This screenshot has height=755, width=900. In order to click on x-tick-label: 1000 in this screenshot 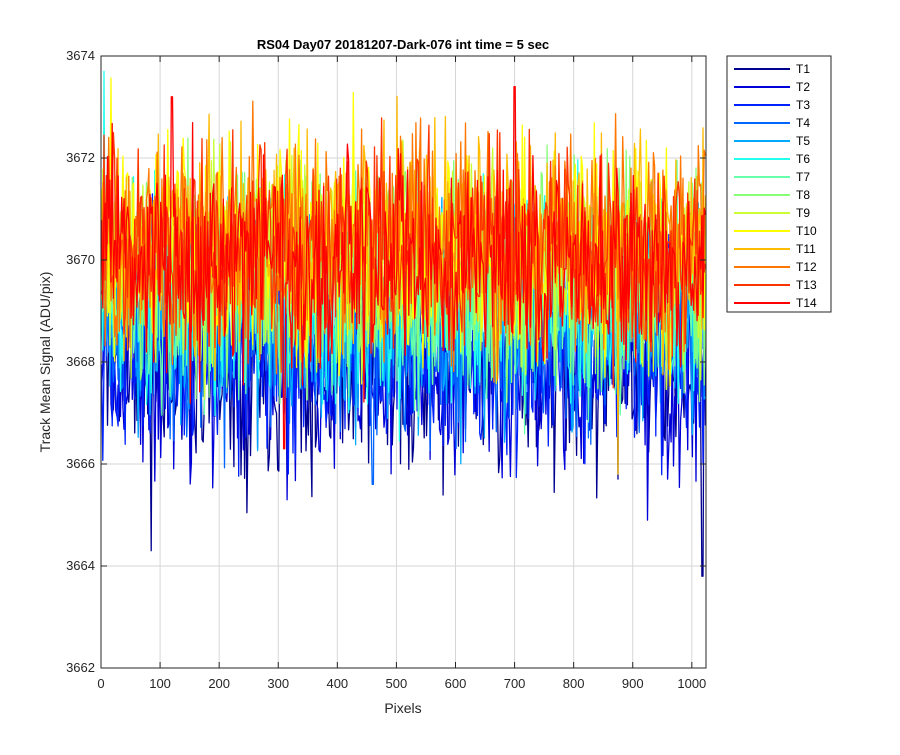, I will do `click(691, 683)`.